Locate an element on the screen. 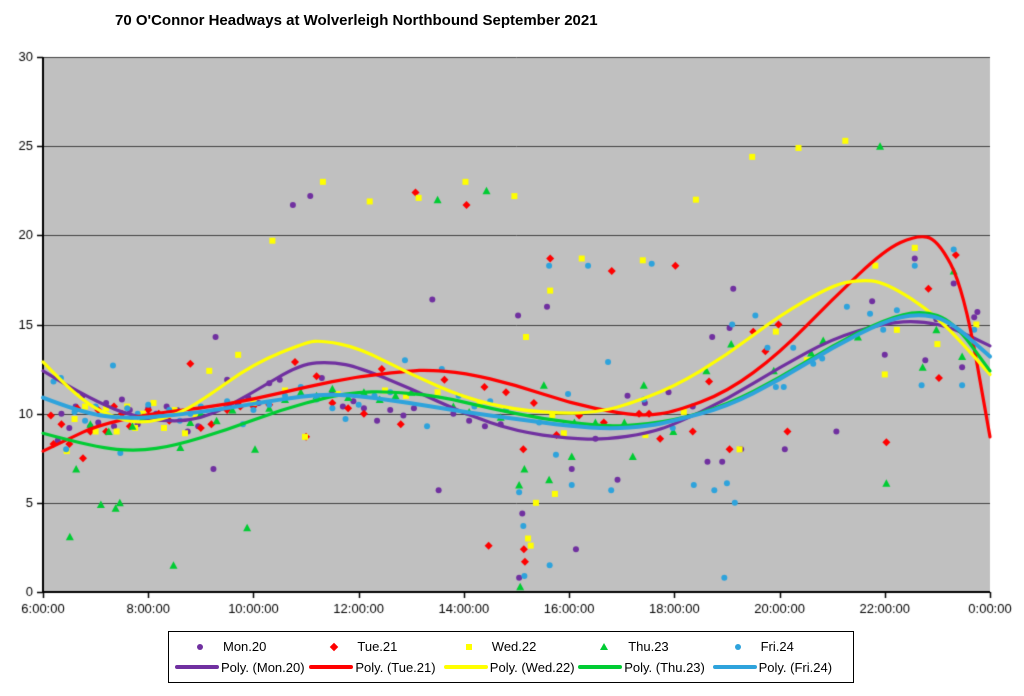  legend-label: Fri.24 is located at coordinates (777, 647).